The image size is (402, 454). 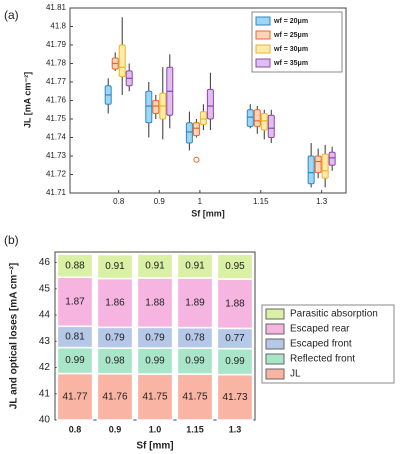 What do you see at coordinates (195, 302) in the screenshot?
I see `data-label: 1.89` at bounding box center [195, 302].